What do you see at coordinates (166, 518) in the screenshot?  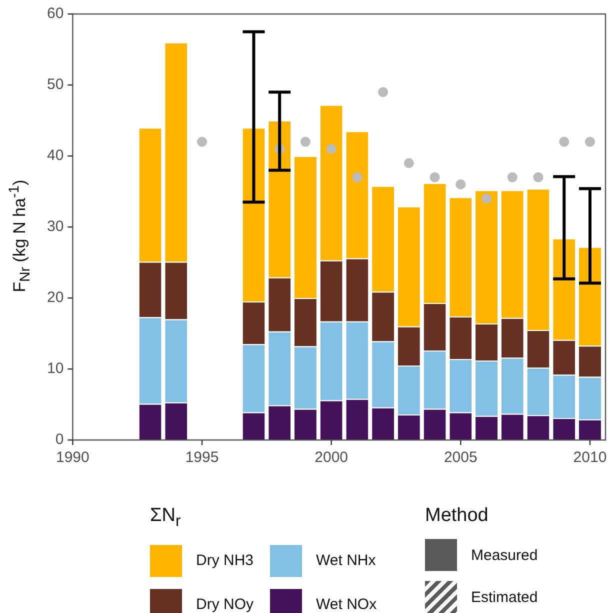 I see `legend-title: ΣN$_{r}$` at bounding box center [166, 518].